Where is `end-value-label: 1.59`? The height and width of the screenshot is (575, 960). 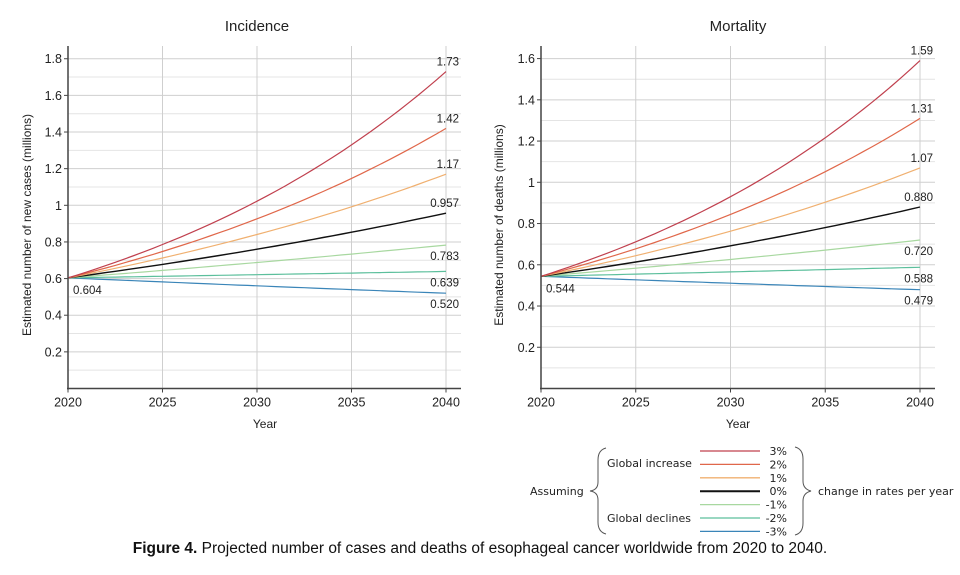 end-value-label: 1.59 is located at coordinates (922, 52).